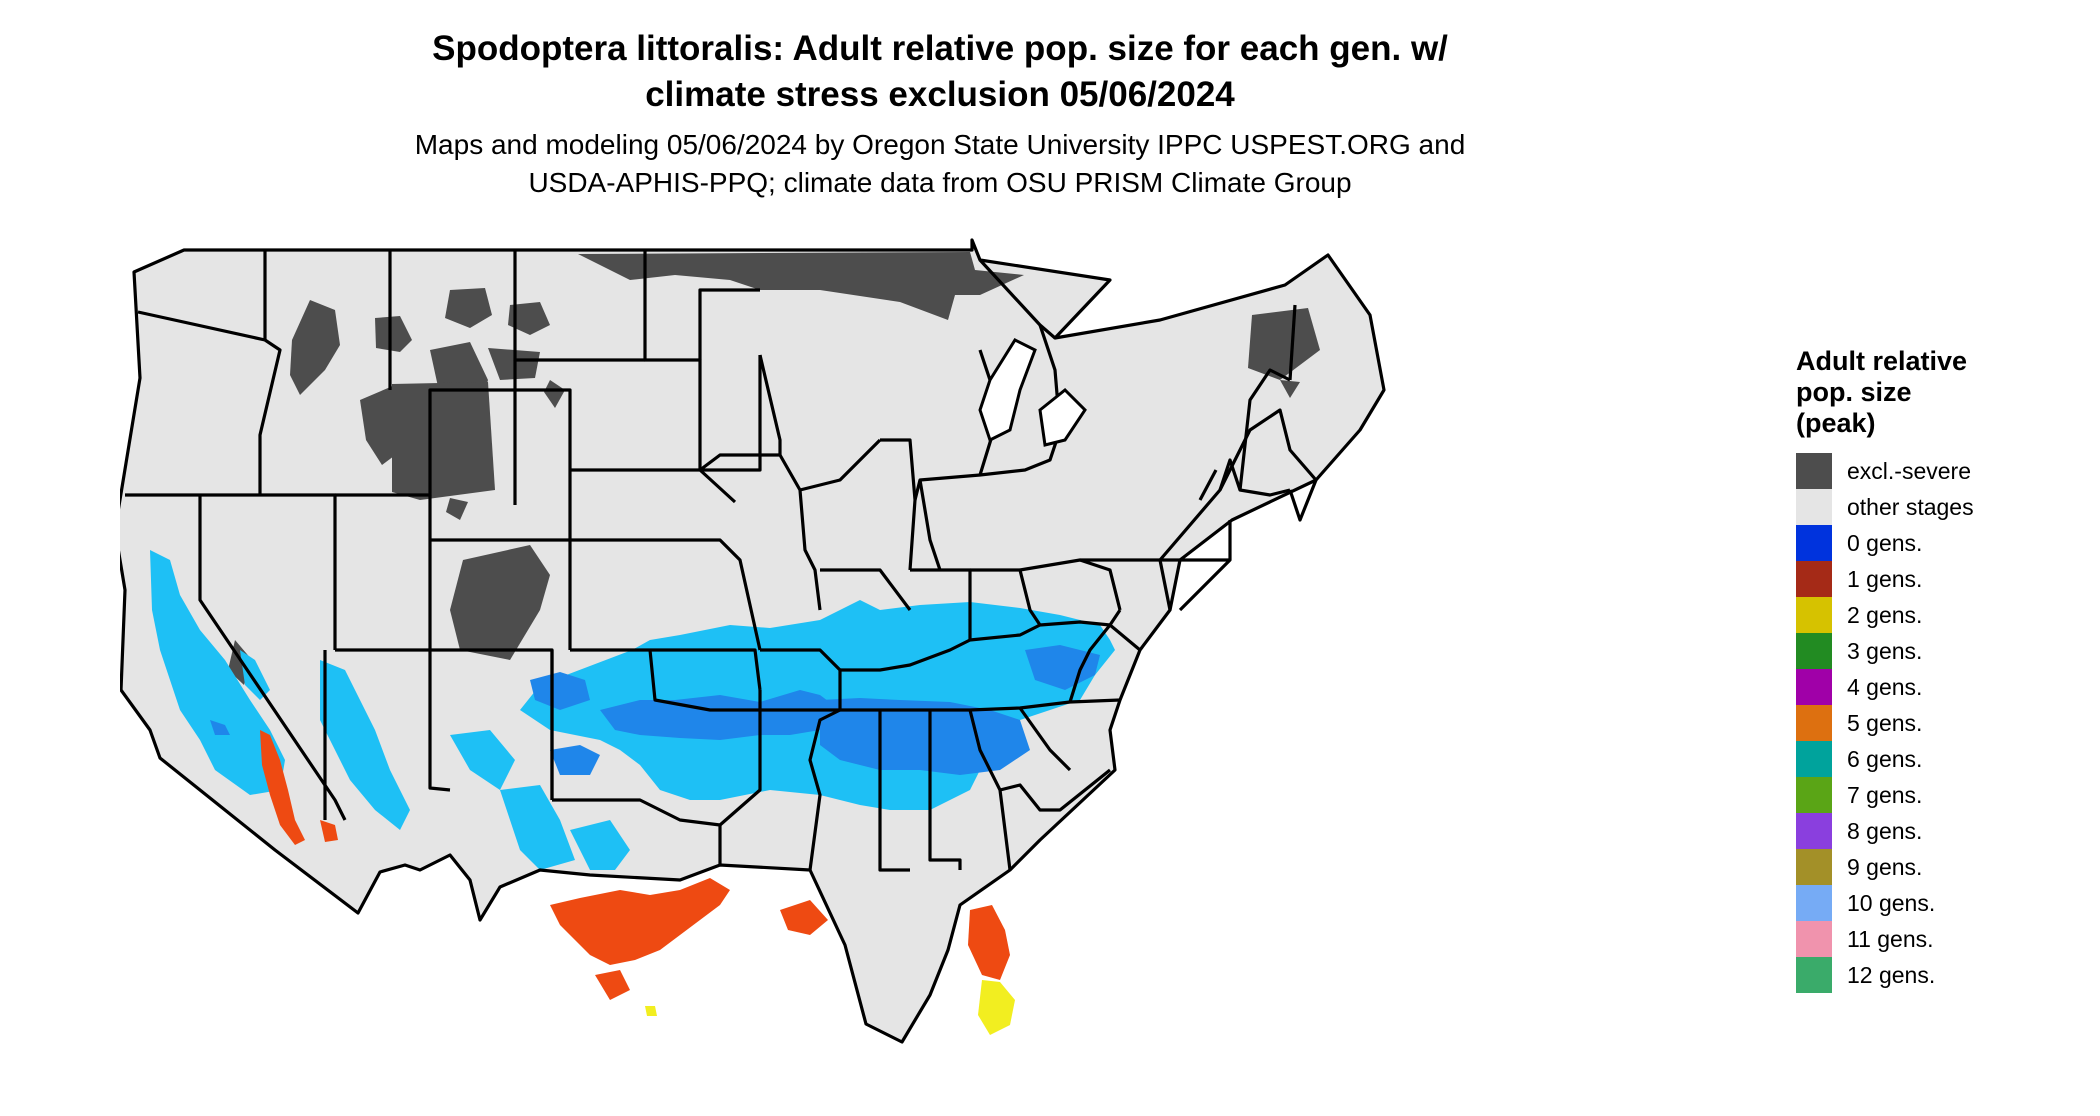 The height and width of the screenshot is (1116, 2100). What do you see at coordinates (1885, 578) in the screenshot?
I see `legend-label: 1 gens.` at bounding box center [1885, 578].